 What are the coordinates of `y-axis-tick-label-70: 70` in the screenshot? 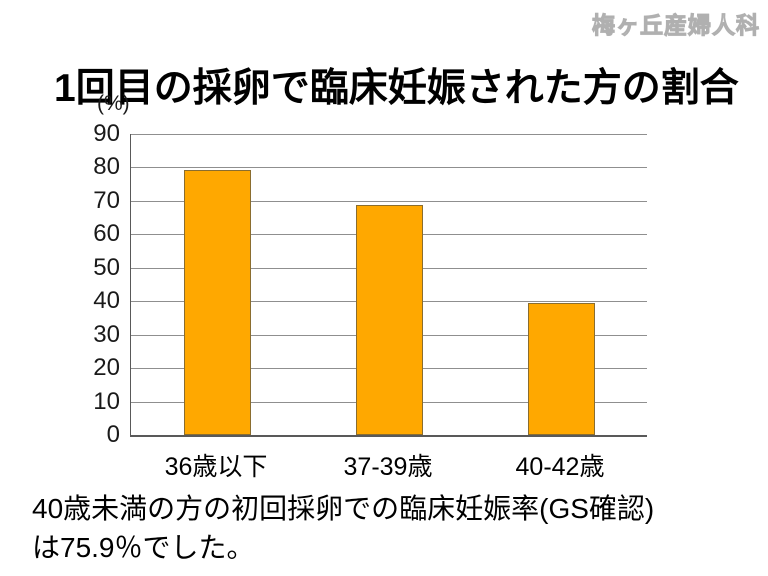 It's located at (106, 200).